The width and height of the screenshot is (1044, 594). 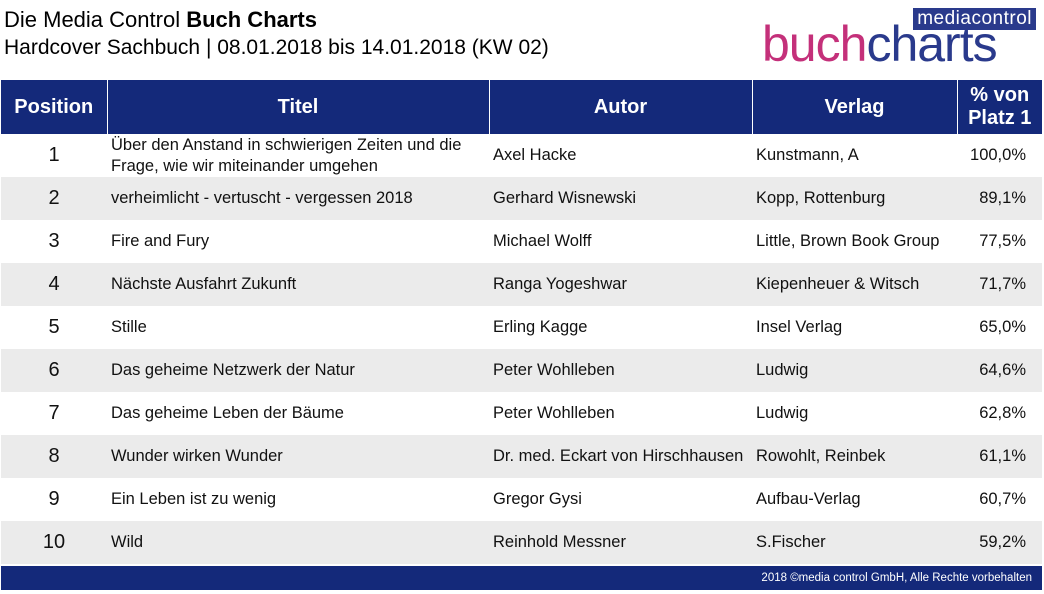 What do you see at coordinates (620, 198) in the screenshot?
I see `cell-autor: Gerhard Wisnewski` at bounding box center [620, 198].